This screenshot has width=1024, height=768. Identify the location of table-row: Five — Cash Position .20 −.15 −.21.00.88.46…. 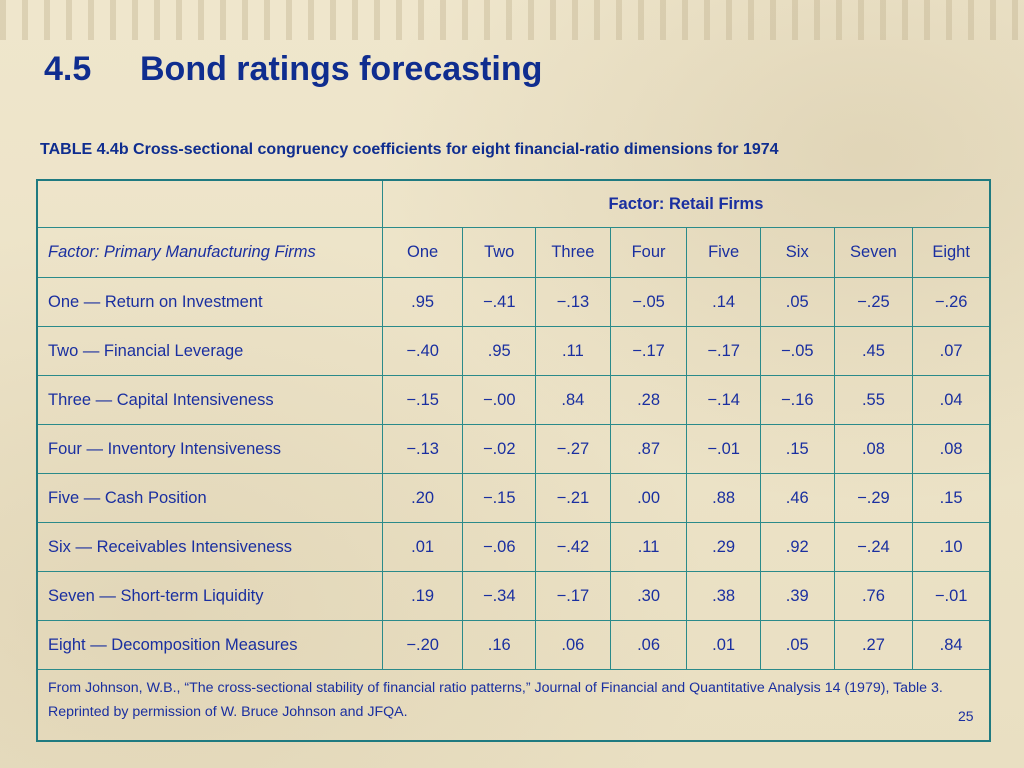
(513, 498).